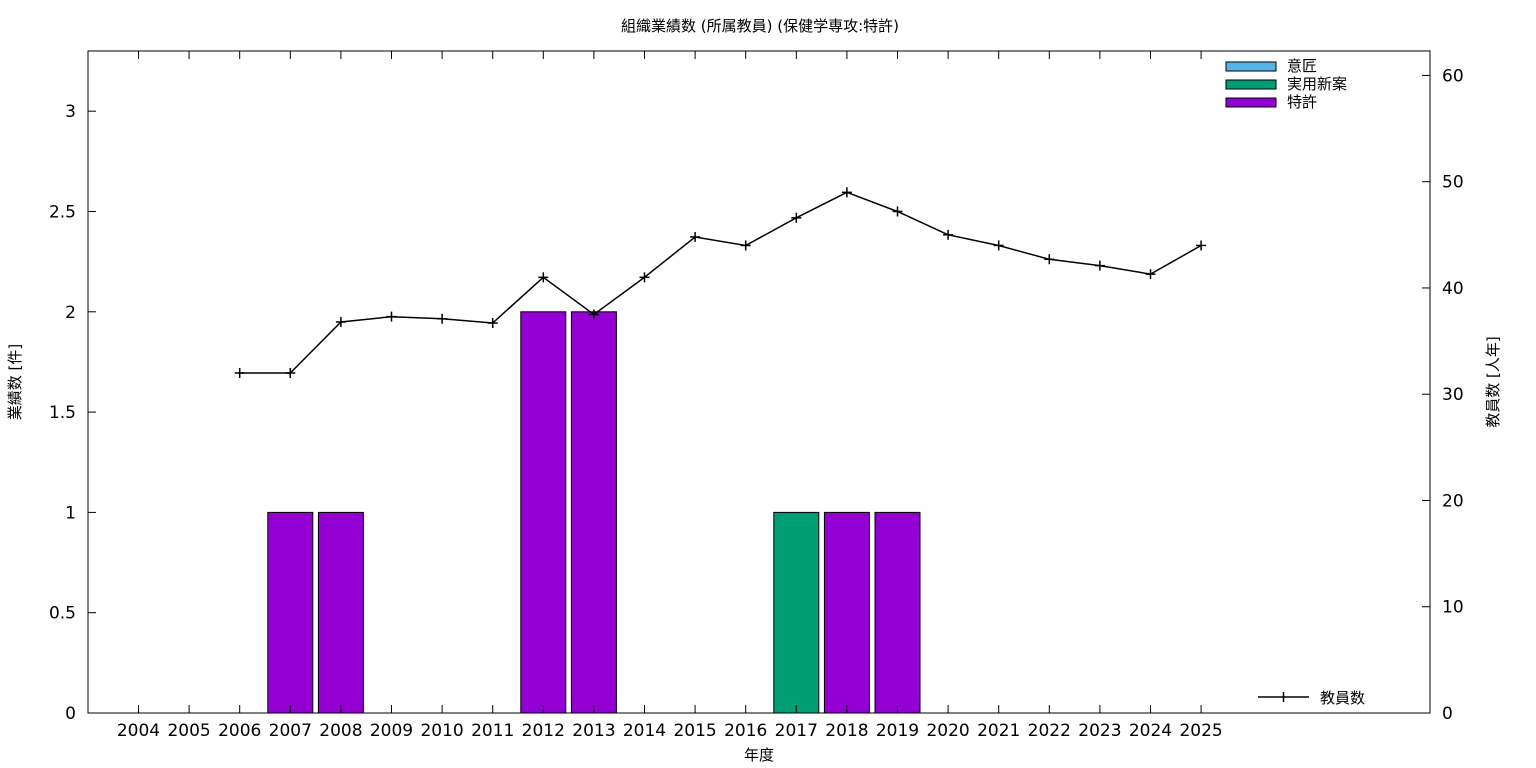 This screenshot has height=768, width=1536. Describe the element at coordinates (1302, 66) in the screenshot. I see `legend-label: 意匠` at that location.